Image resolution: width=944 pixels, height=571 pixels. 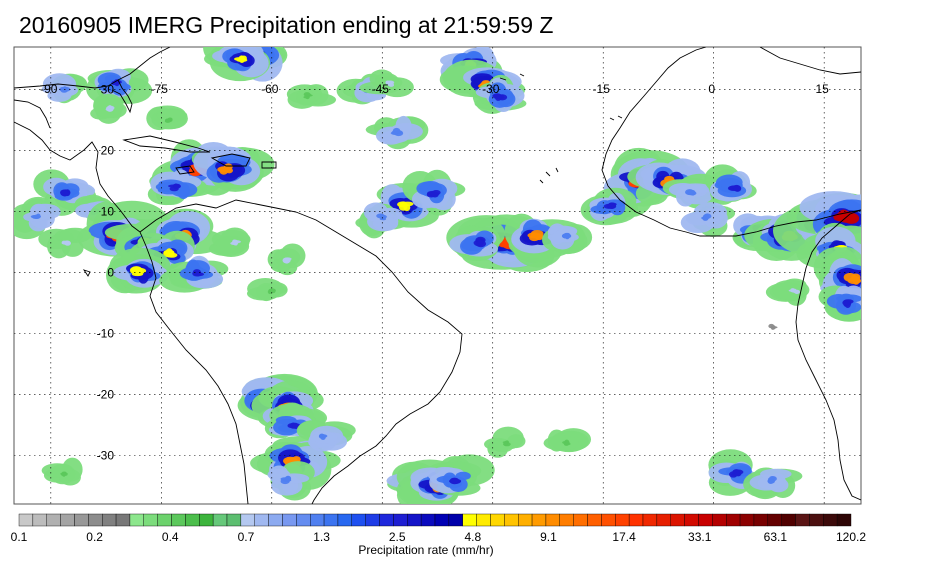 I want to click on coastline-jamaica, so click(x=185, y=170).